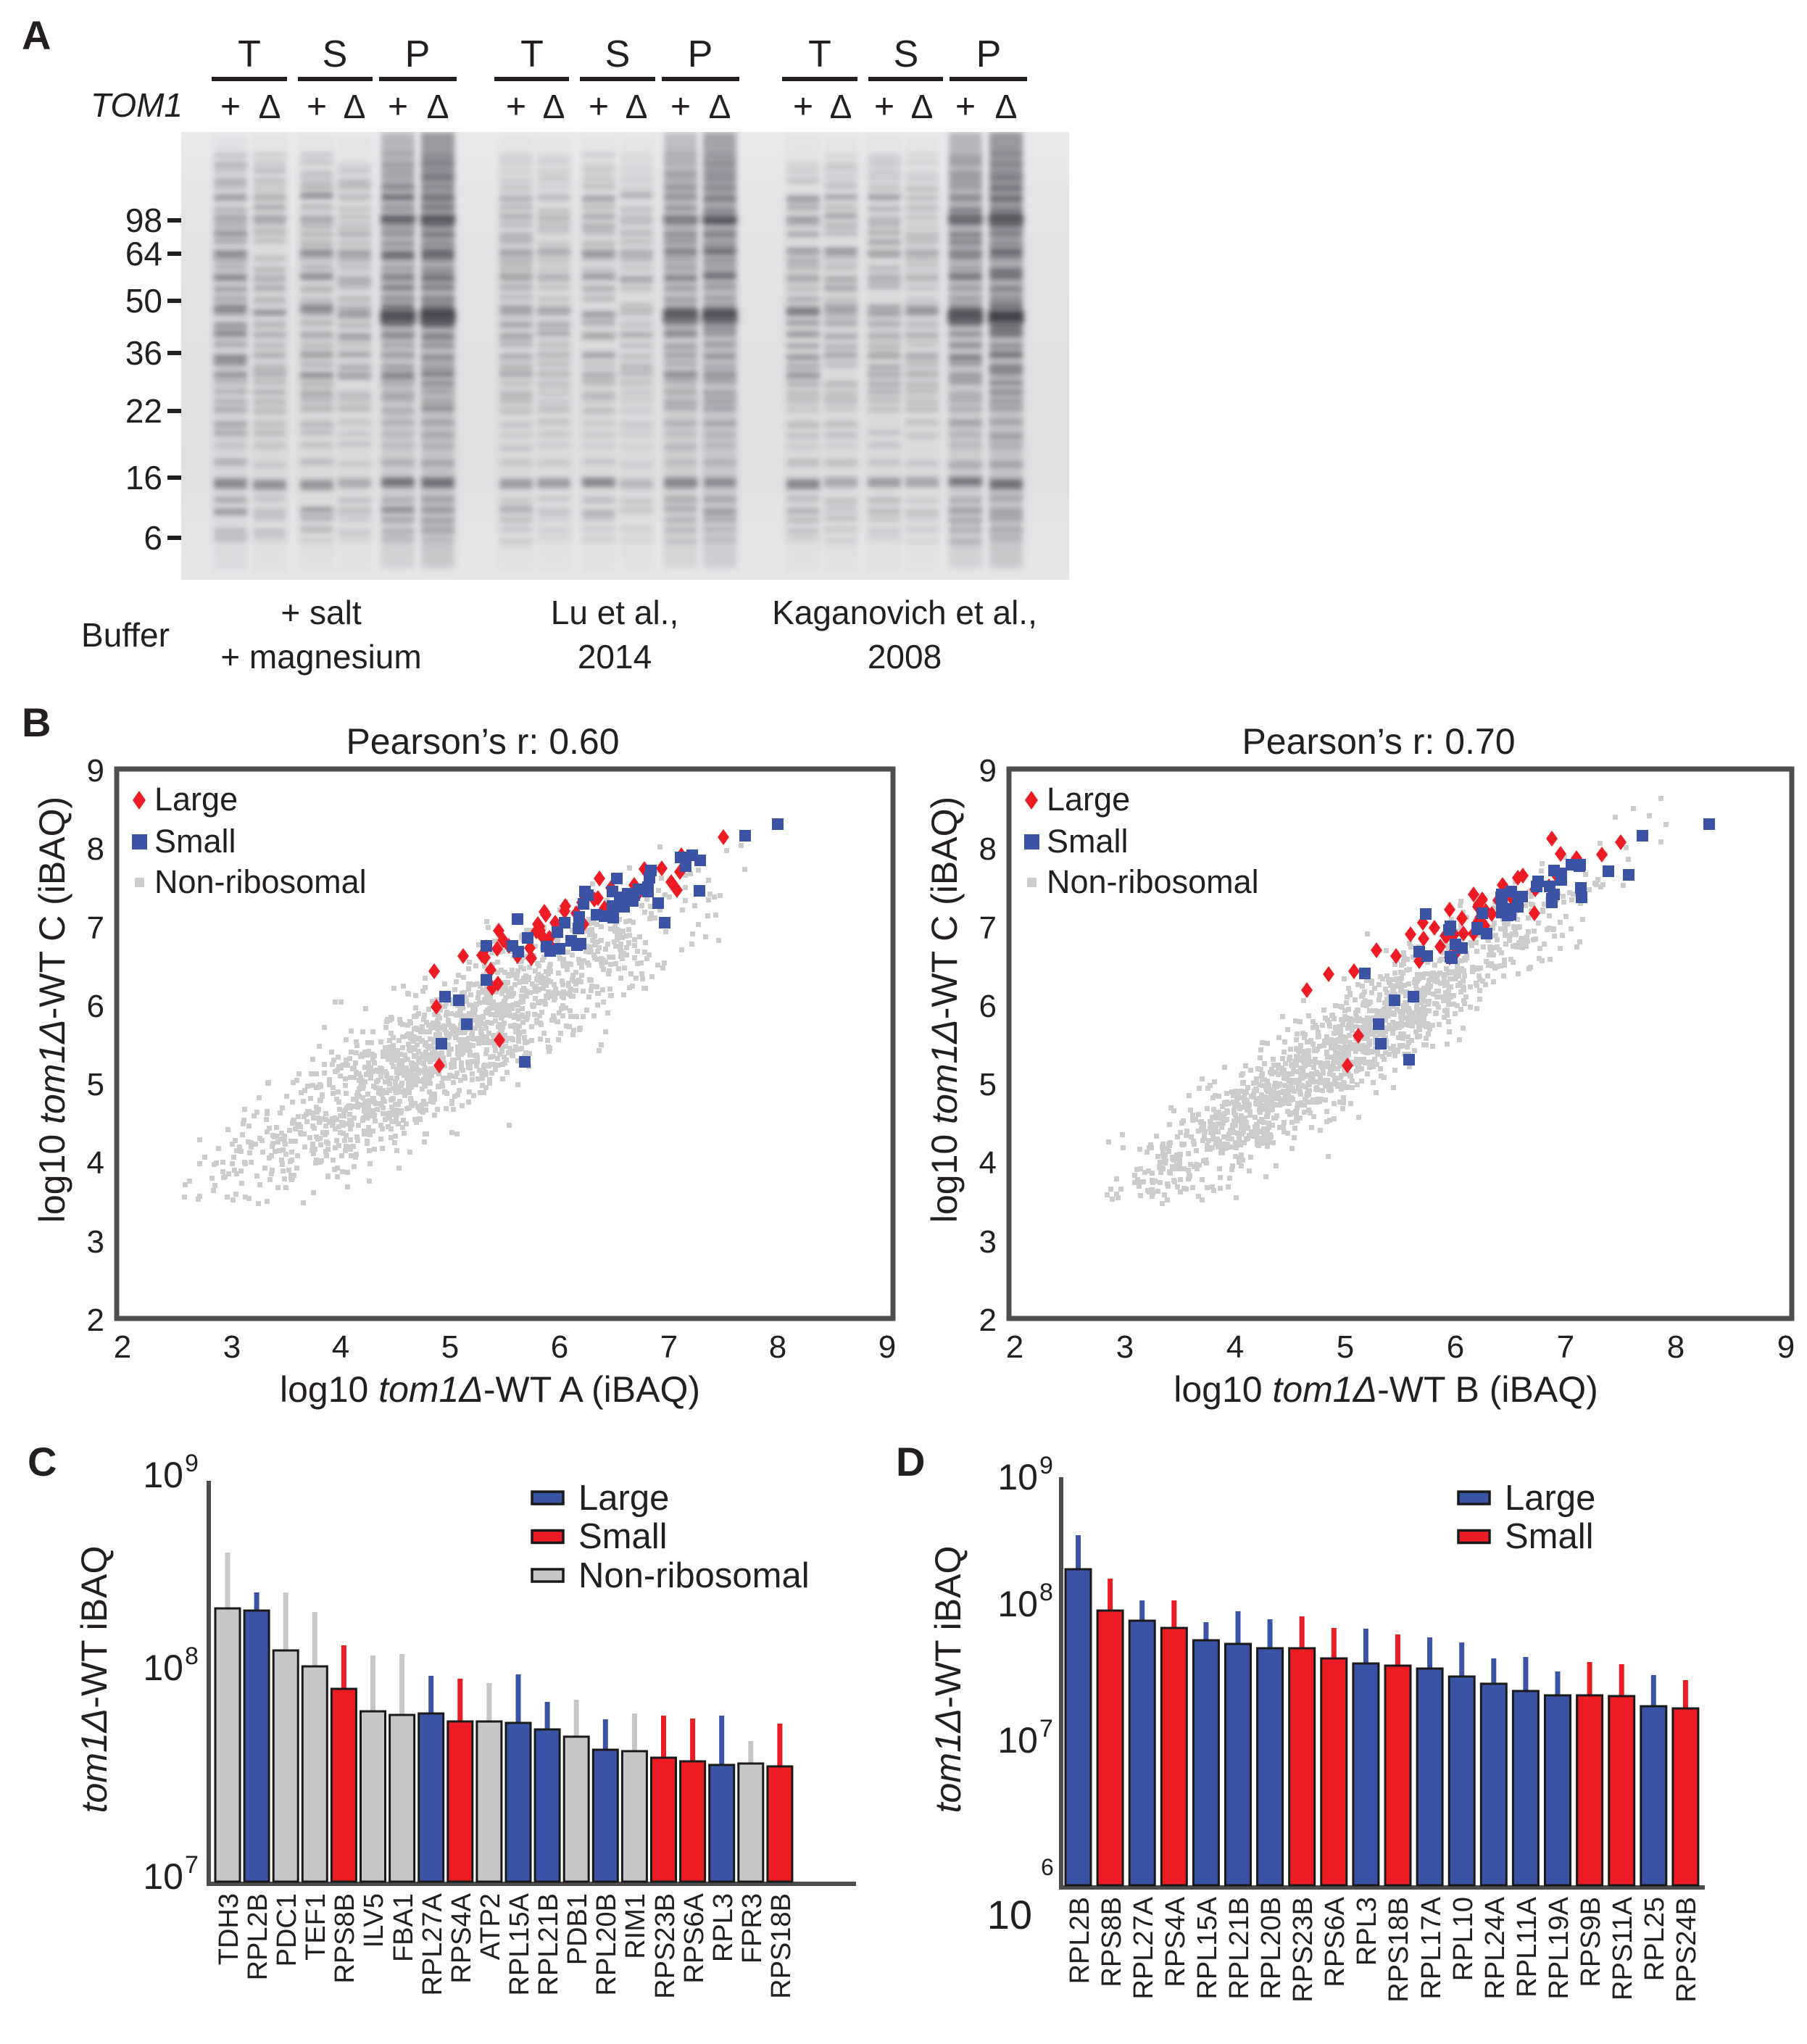 The image size is (1807, 2044). What do you see at coordinates (404, 1928) in the screenshot?
I see `svg-text: FBA1` at bounding box center [404, 1928].